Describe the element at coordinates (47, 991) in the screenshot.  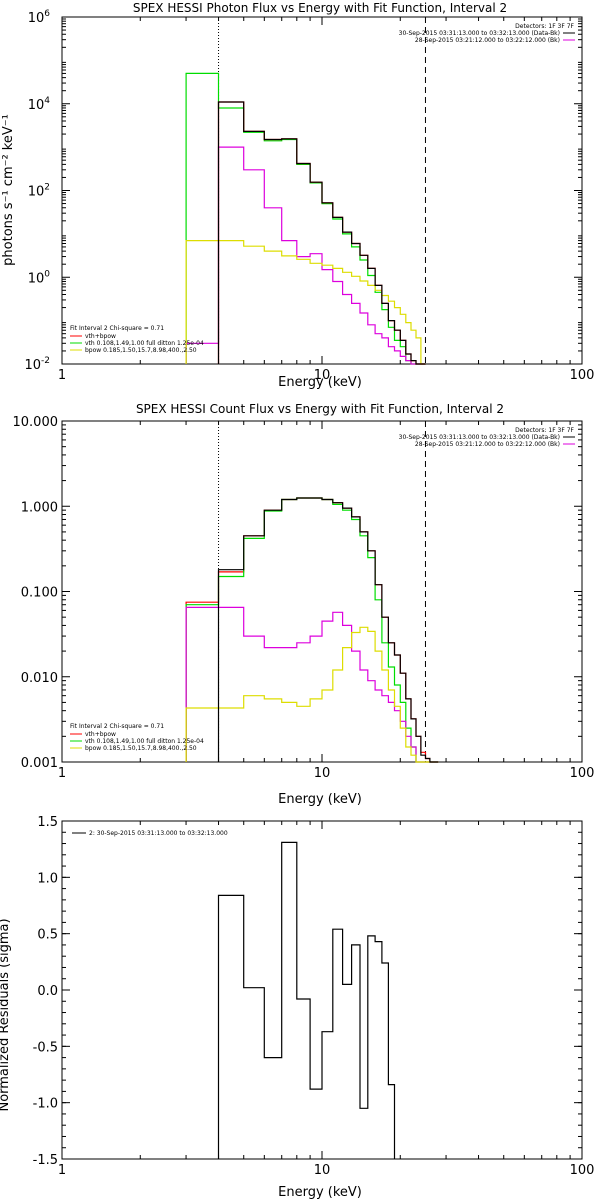
I see `y-tick-label: 0.0` at that location.